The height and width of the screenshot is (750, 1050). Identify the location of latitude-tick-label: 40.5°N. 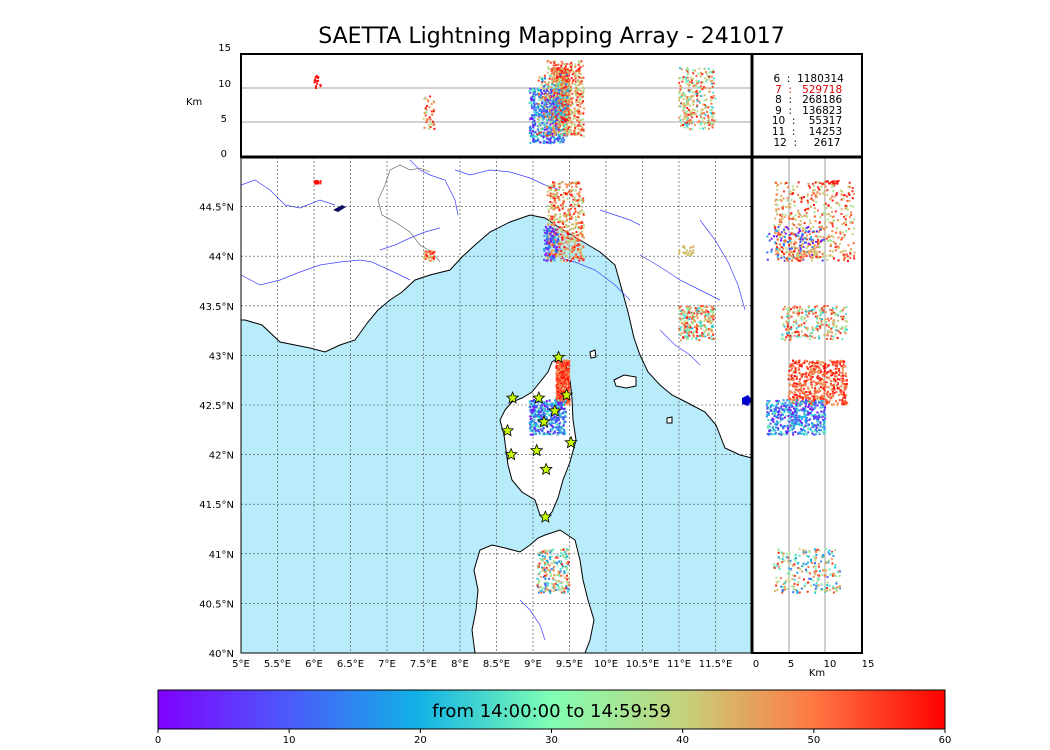
(216, 604).